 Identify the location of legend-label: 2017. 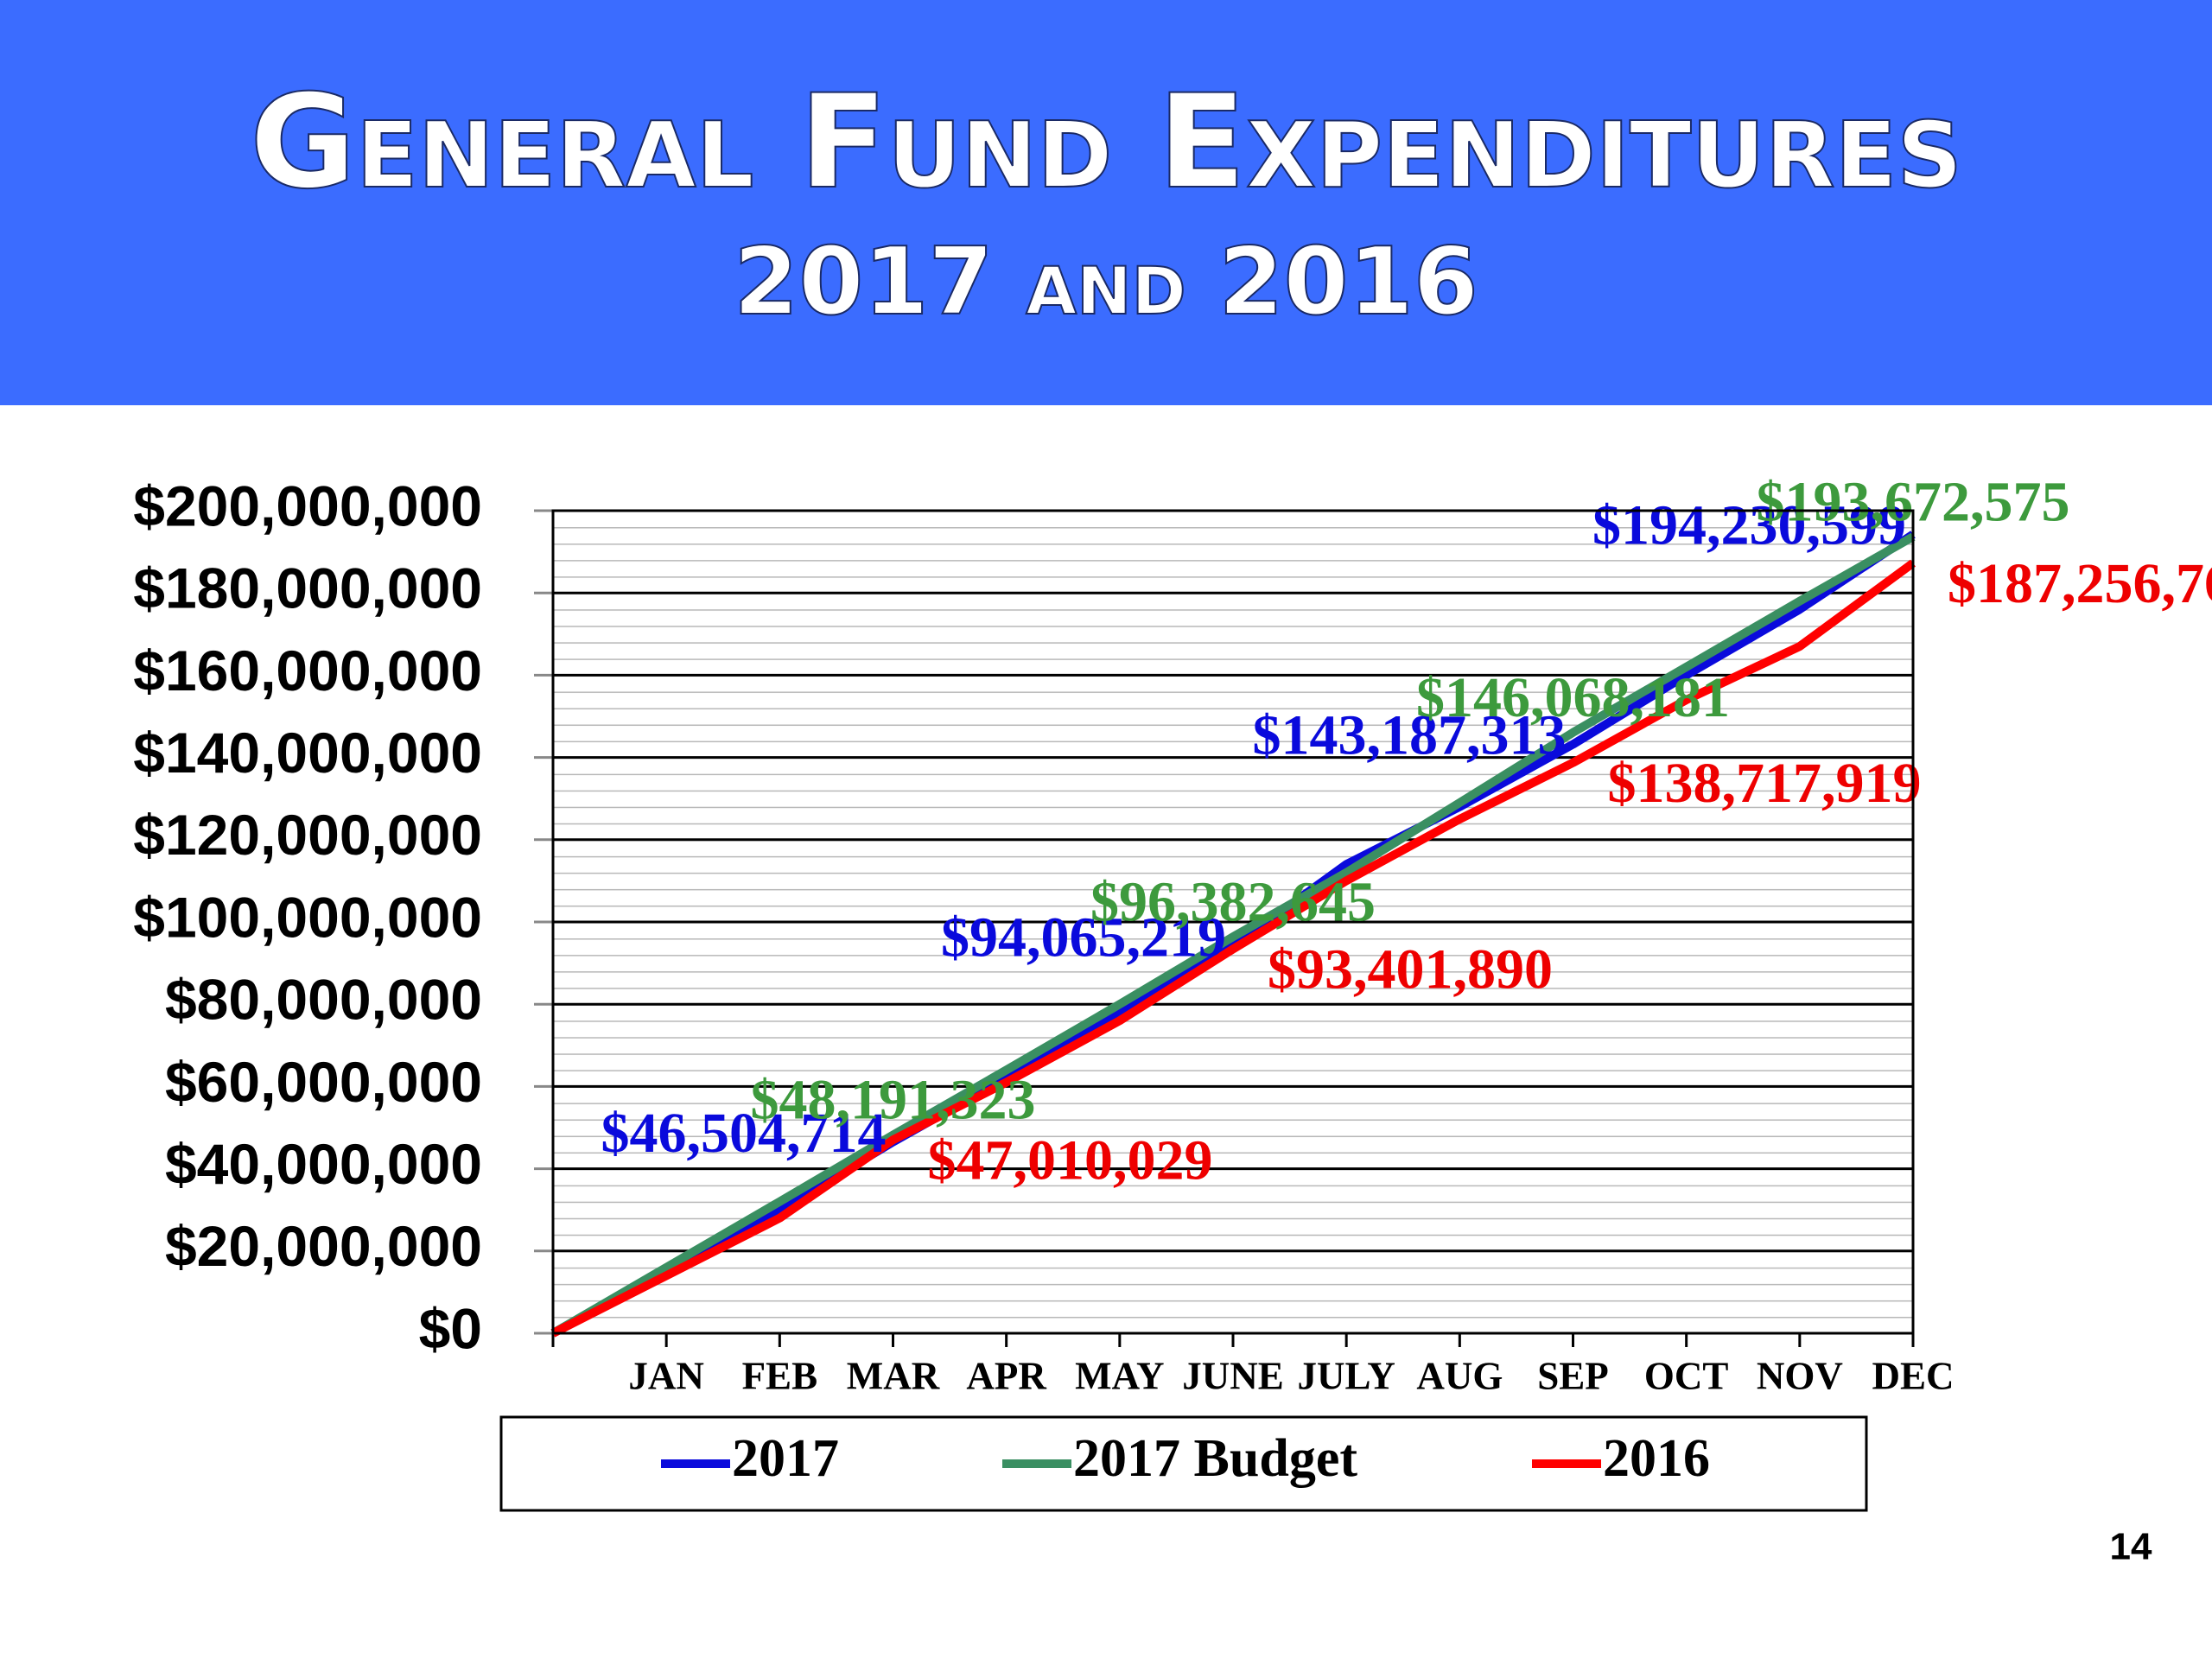
(785, 1458).